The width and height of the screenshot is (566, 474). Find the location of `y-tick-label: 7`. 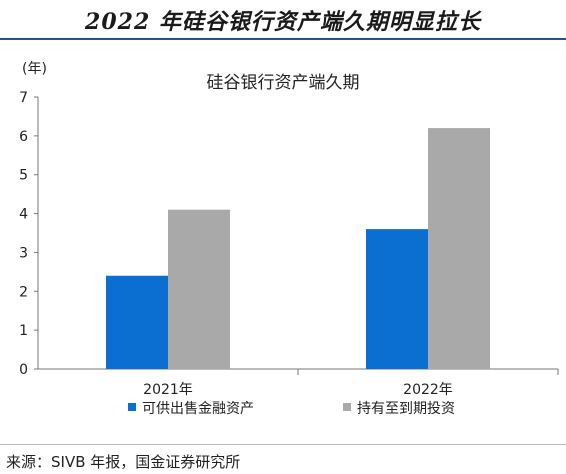

y-tick-label: 7 is located at coordinates (23, 98).